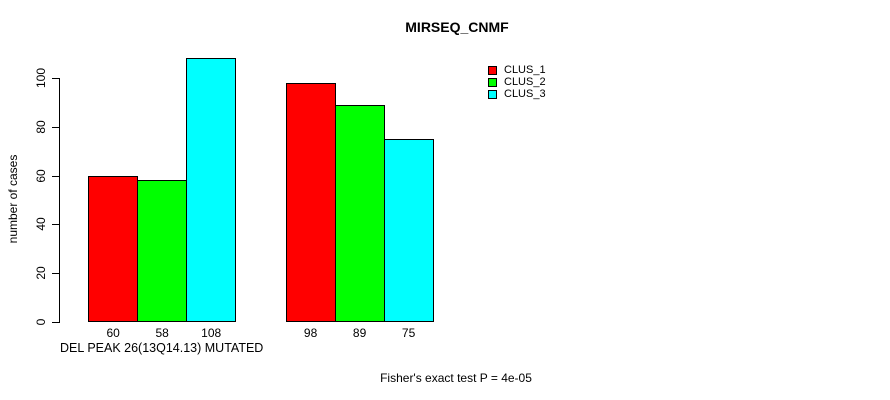 The width and height of the screenshot is (890, 400). What do you see at coordinates (162, 348) in the screenshot?
I see `x-axis-label: DEL PEAK 26(13Q14.13) MUTATED` at bounding box center [162, 348].